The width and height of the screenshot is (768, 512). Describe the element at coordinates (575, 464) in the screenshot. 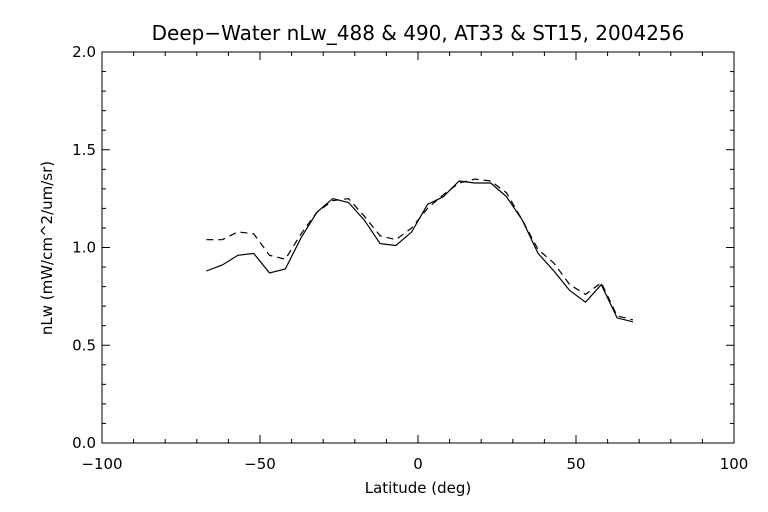

I see `x-tick-label: 50` at that location.